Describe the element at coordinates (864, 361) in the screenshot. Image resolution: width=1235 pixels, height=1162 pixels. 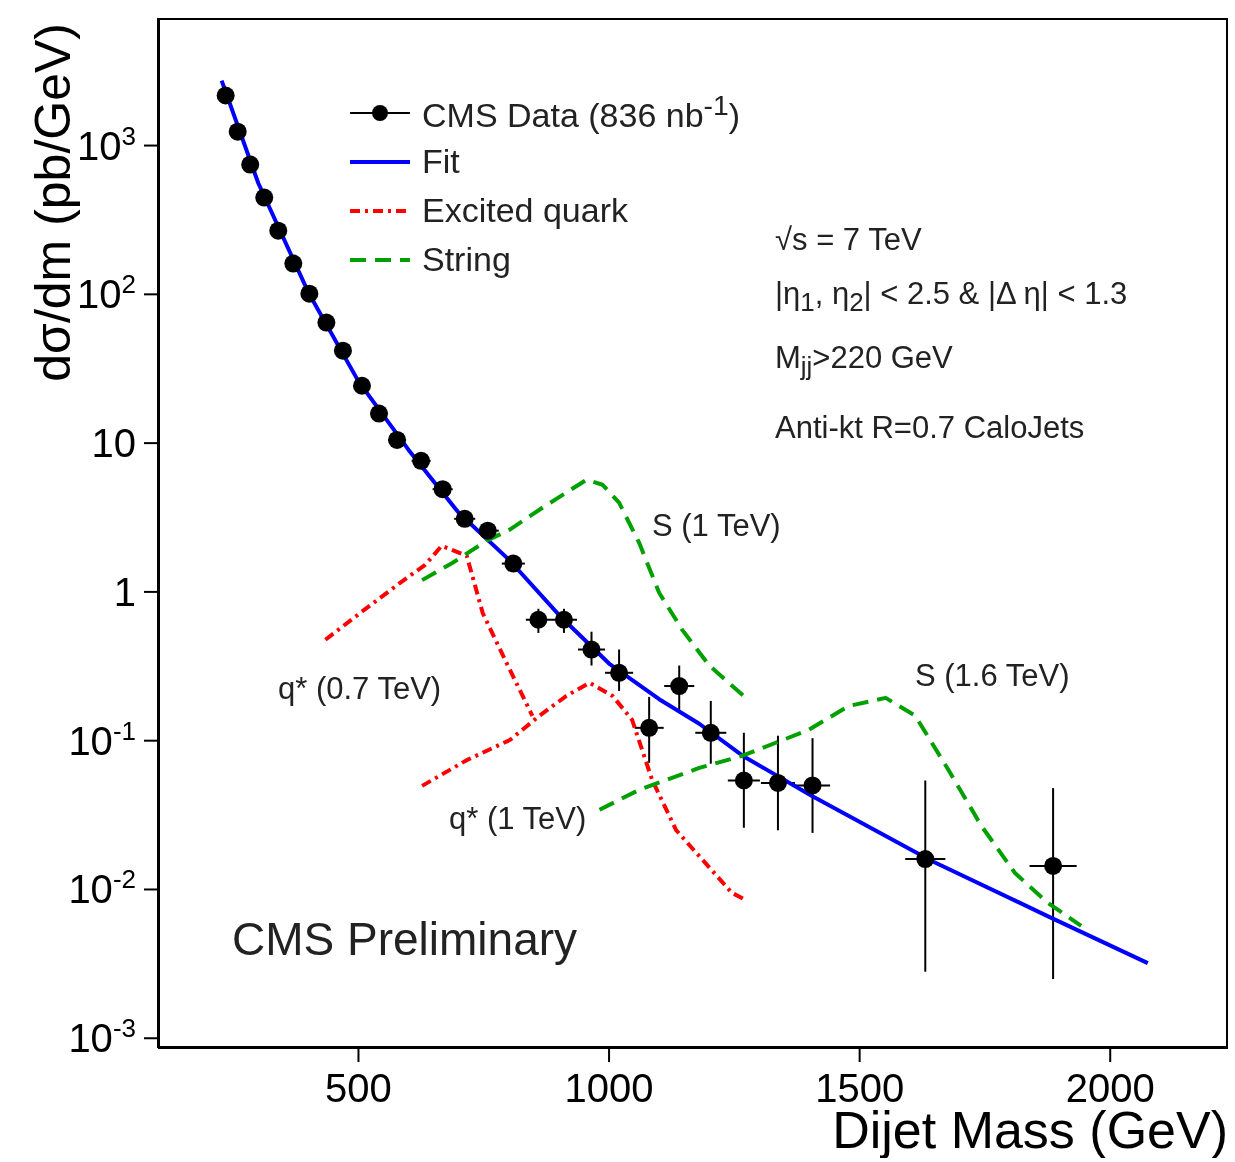
I see `annotation: M$_{jj}$>220 GeV` at that location.